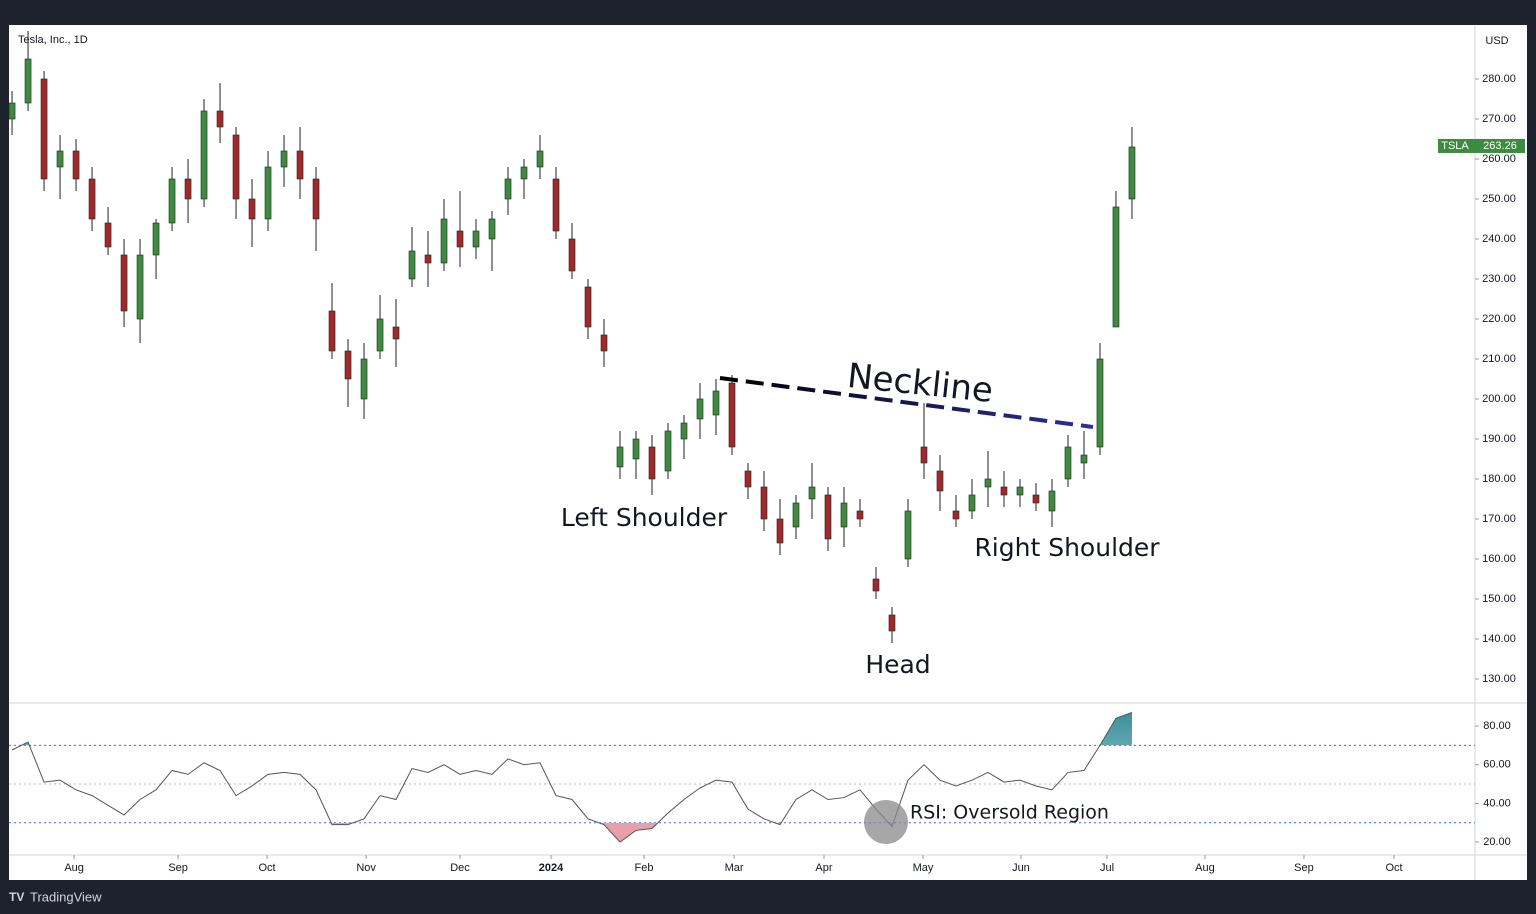 The height and width of the screenshot is (914, 1536). I want to click on y-tick-label: 170.00, so click(1499, 519).